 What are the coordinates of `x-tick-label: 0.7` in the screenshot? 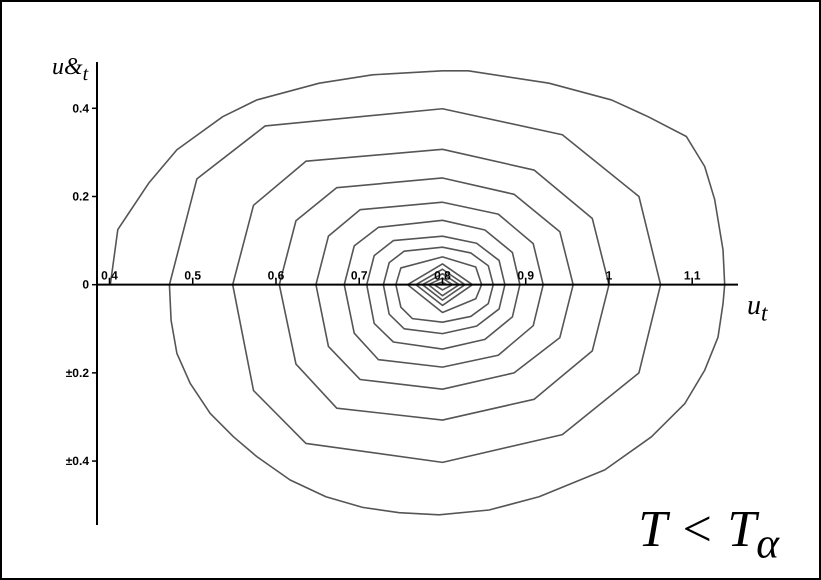 It's located at (359, 275).